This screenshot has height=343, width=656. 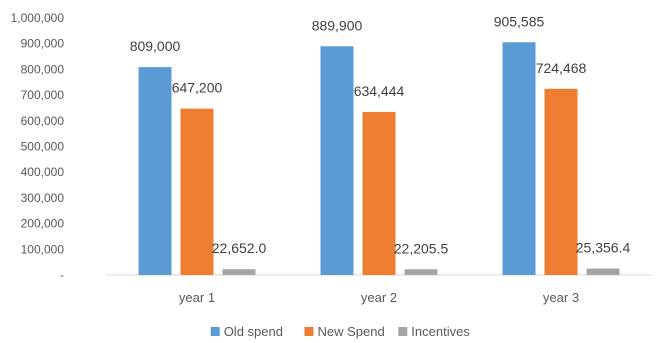 What do you see at coordinates (43, 147) in the screenshot?
I see `y-tick-label: 500,000` at bounding box center [43, 147].